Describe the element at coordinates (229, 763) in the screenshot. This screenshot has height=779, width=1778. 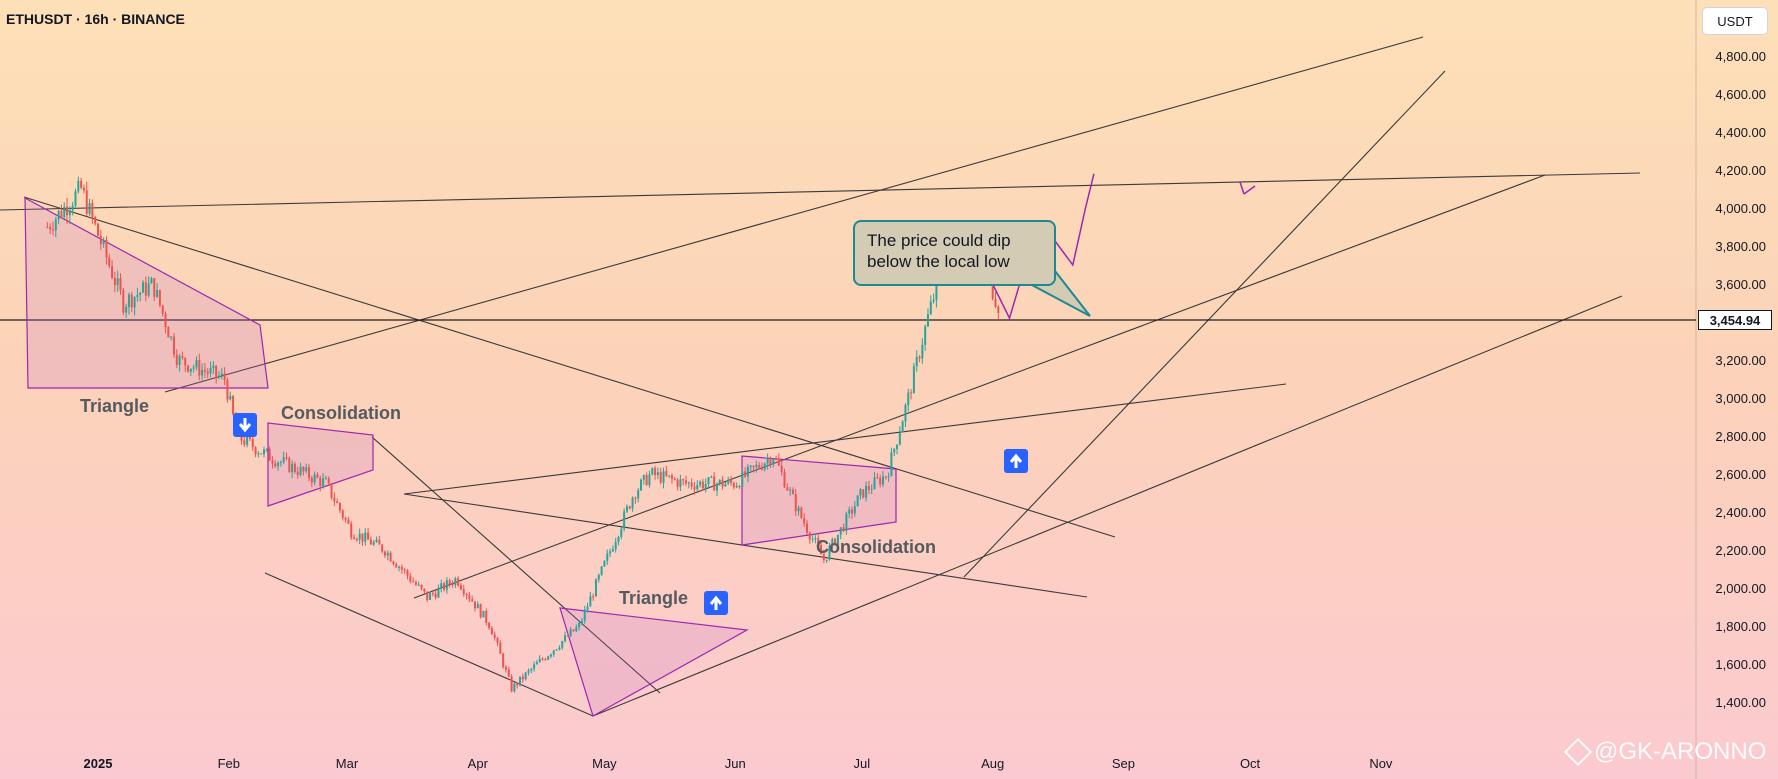
I see `time-tick-label: Feb` at that location.